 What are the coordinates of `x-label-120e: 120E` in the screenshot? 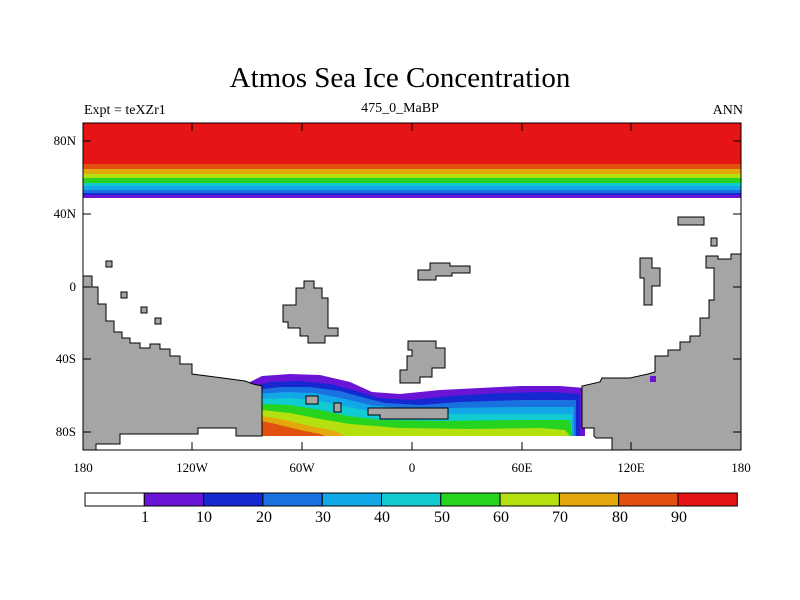 It's located at (631, 467).